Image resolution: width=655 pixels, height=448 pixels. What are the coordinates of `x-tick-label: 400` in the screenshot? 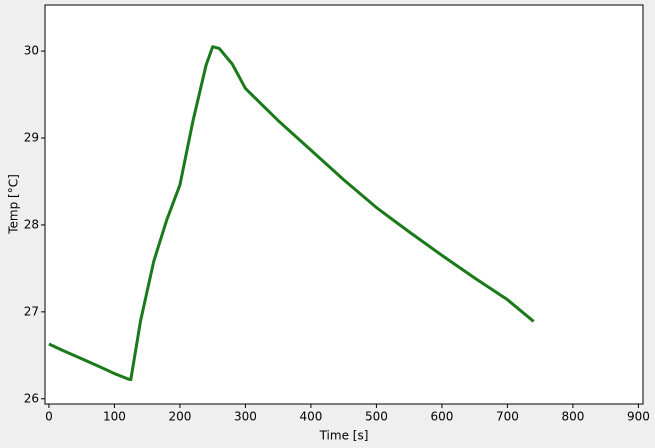 It's located at (310, 417).